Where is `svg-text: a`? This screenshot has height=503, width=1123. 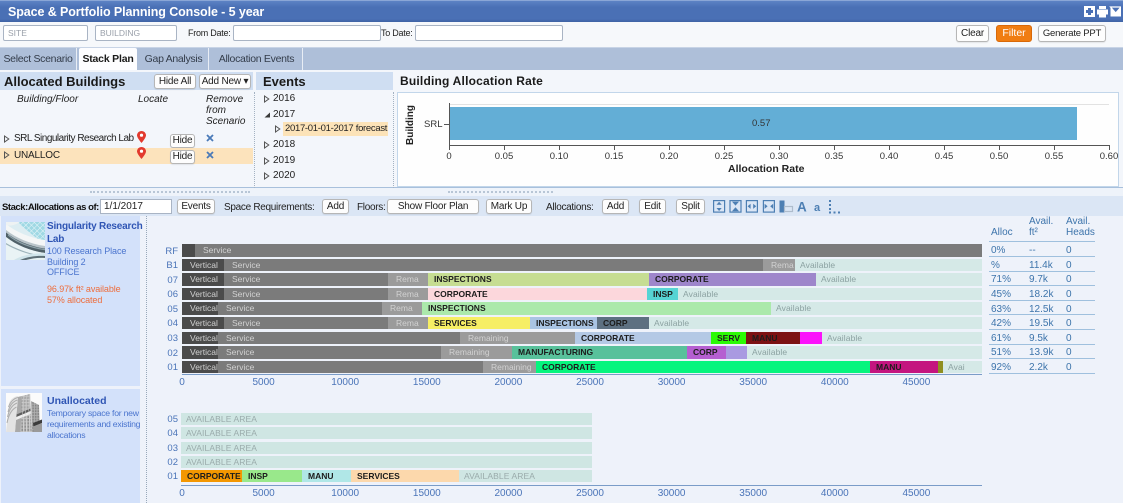
svg-text: a is located at coordinates (817, 208).